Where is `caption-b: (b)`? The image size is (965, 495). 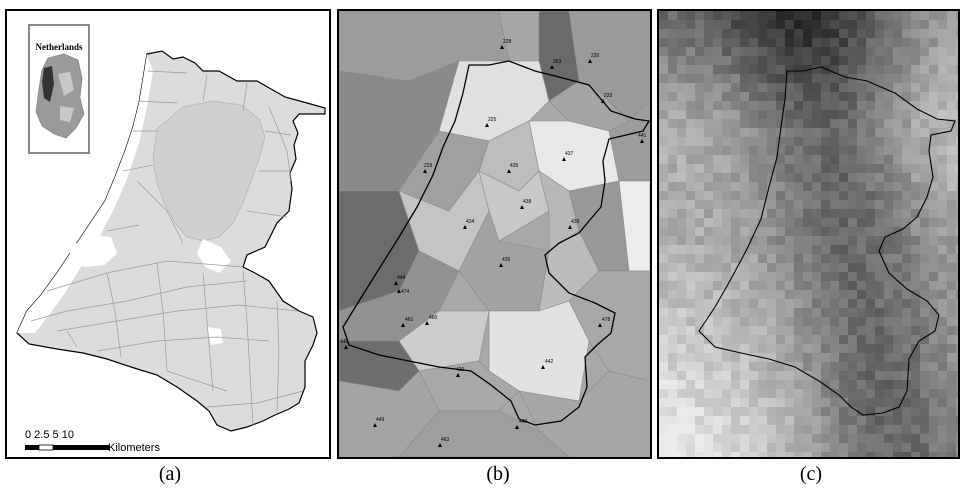
caption-b: (b) is located at coordinates (498, 474).